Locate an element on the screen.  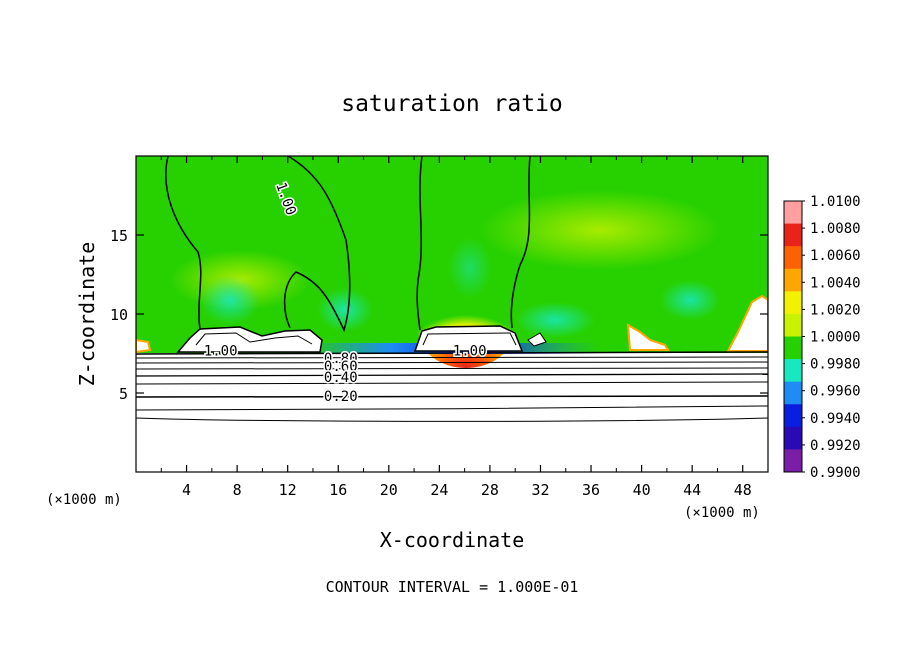
colorbar-label: 0.9900 is located at coordinates (835, 473).